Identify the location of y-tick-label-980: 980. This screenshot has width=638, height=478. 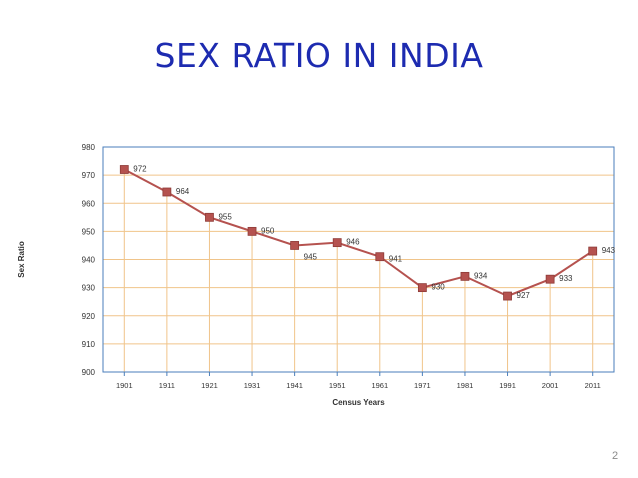
(89, 147).